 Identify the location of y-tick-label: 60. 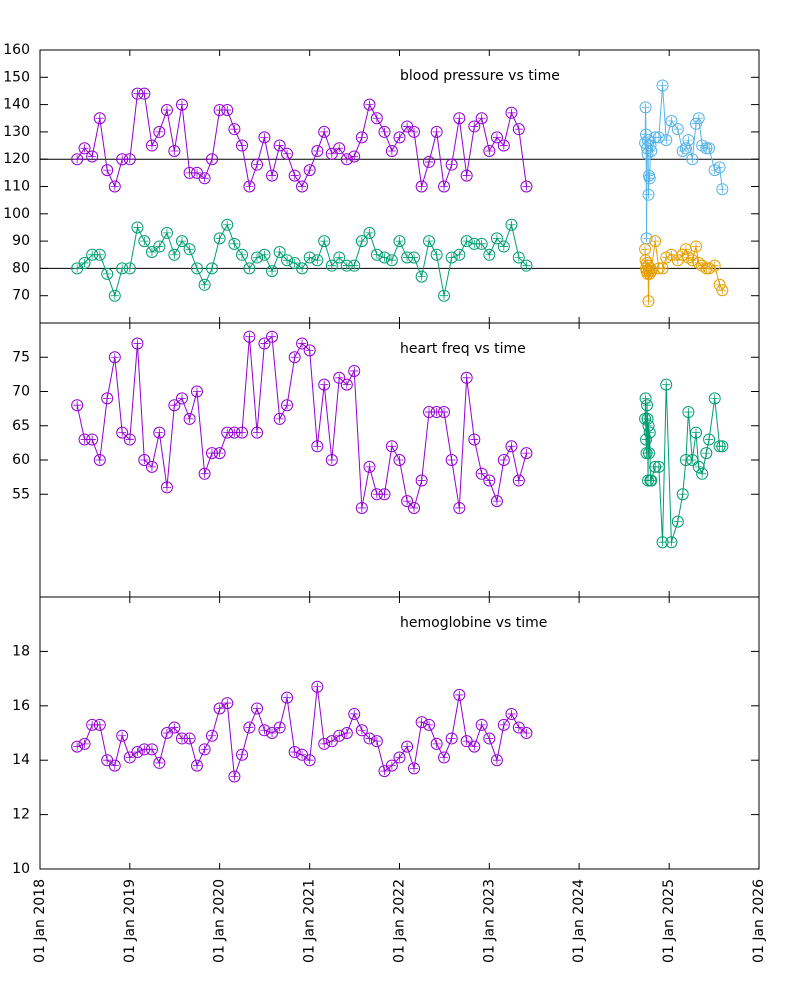
(21, 460).